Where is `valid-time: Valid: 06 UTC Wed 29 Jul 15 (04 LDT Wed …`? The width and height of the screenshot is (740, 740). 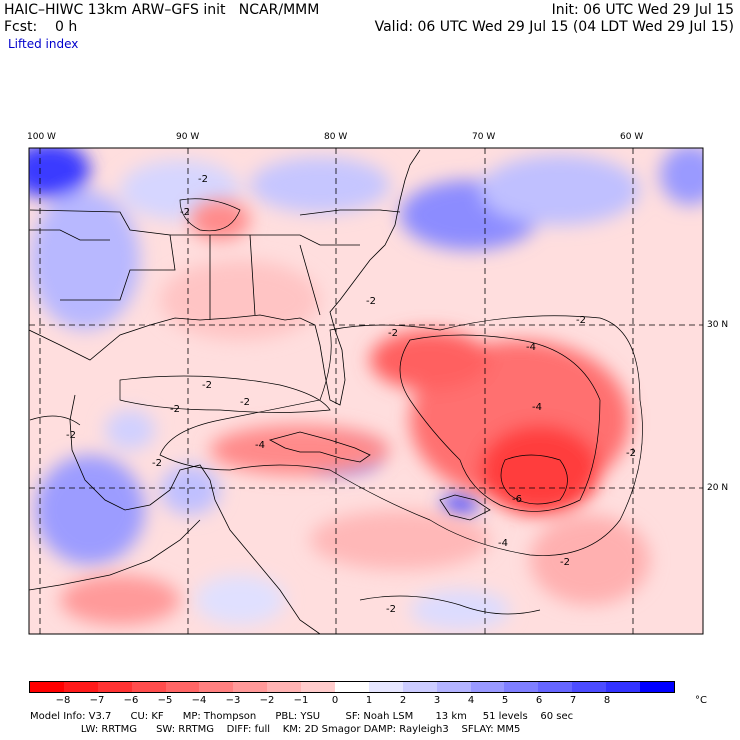 valid-time: Valid: 06 UTC Wed 29 Jul 15 (04 LDT Wed … is located at coordinates (554, 27).